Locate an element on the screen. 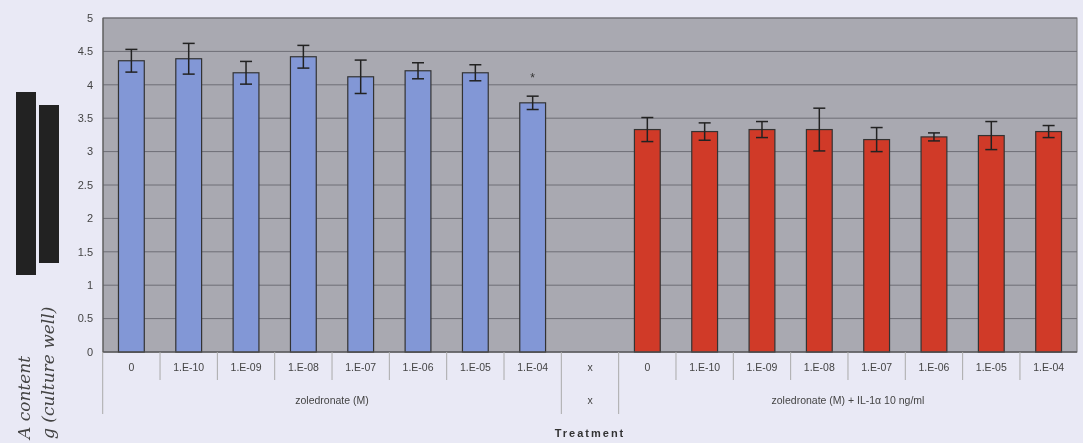 The height and width of the screenshot is (443, 1083). text: x is located at coordinates (590, 400).